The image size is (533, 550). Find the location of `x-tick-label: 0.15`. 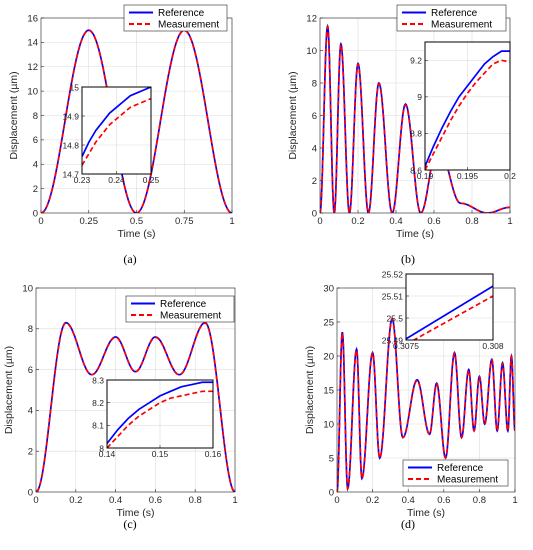

x-tick-label: 0.15 is located at coordinates (160, 454).